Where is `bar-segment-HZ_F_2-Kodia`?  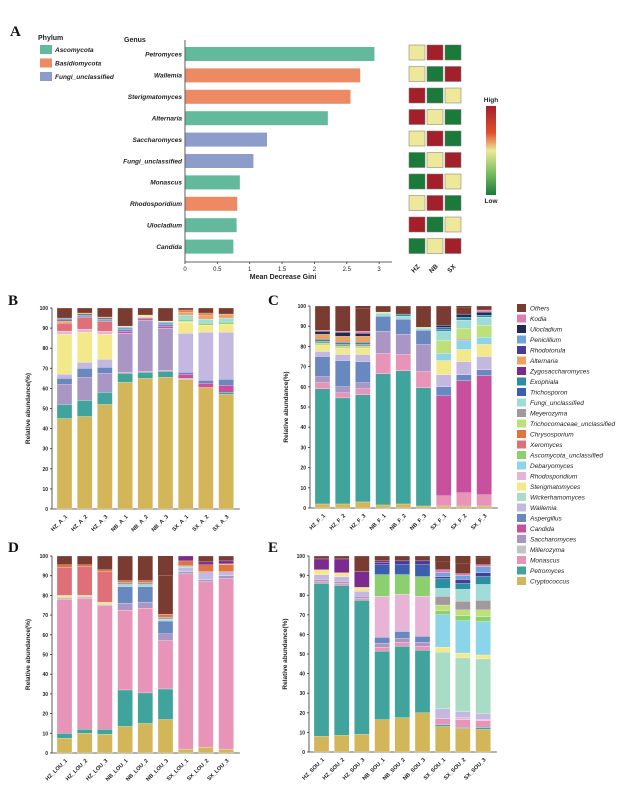 bar-segment-HZ_F_2-Kodia is located at coordinates (343, 332).